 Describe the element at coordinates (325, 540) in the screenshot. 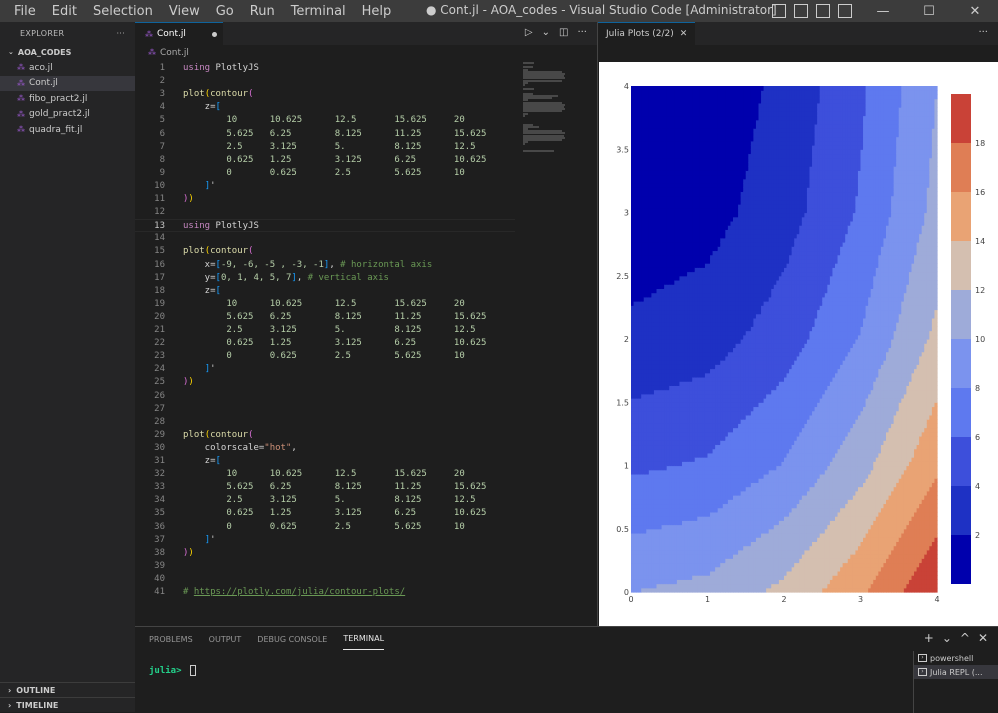

I see `code-line: 37 ]'` at that location.